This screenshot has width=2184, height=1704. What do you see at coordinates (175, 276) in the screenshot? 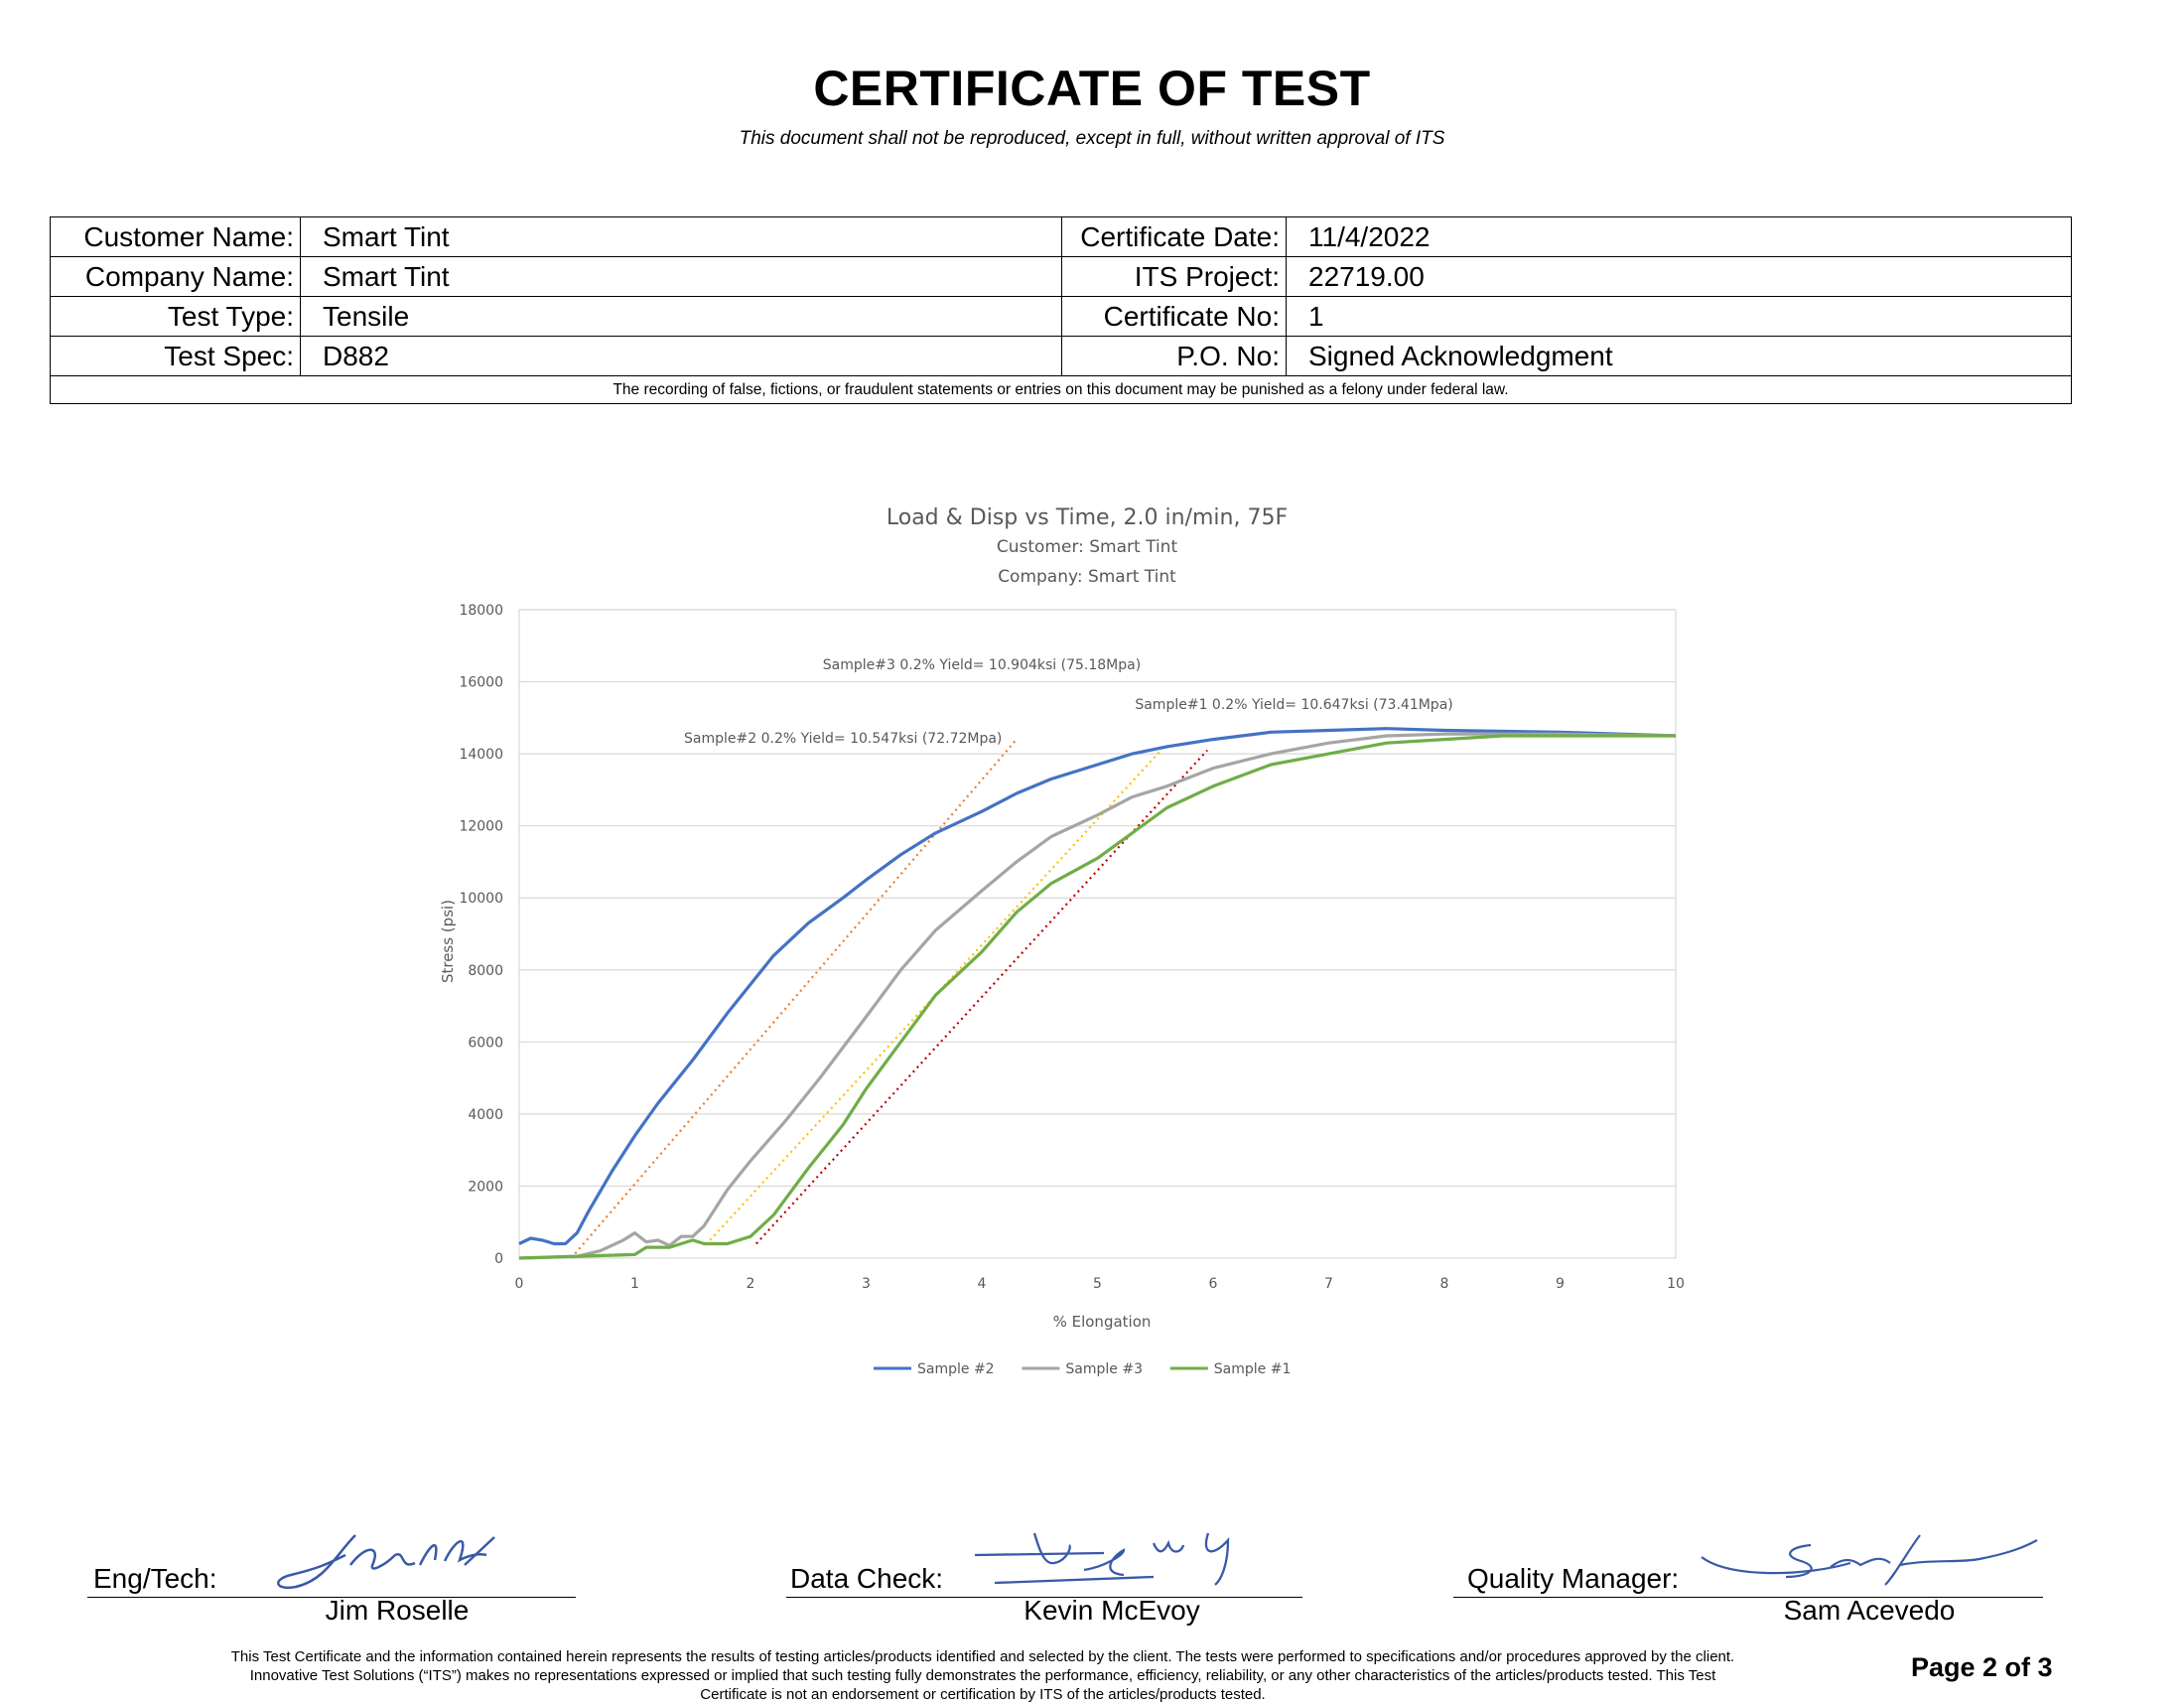
I see `company-name-label: Company Name:` at bounding box center [175, 276].